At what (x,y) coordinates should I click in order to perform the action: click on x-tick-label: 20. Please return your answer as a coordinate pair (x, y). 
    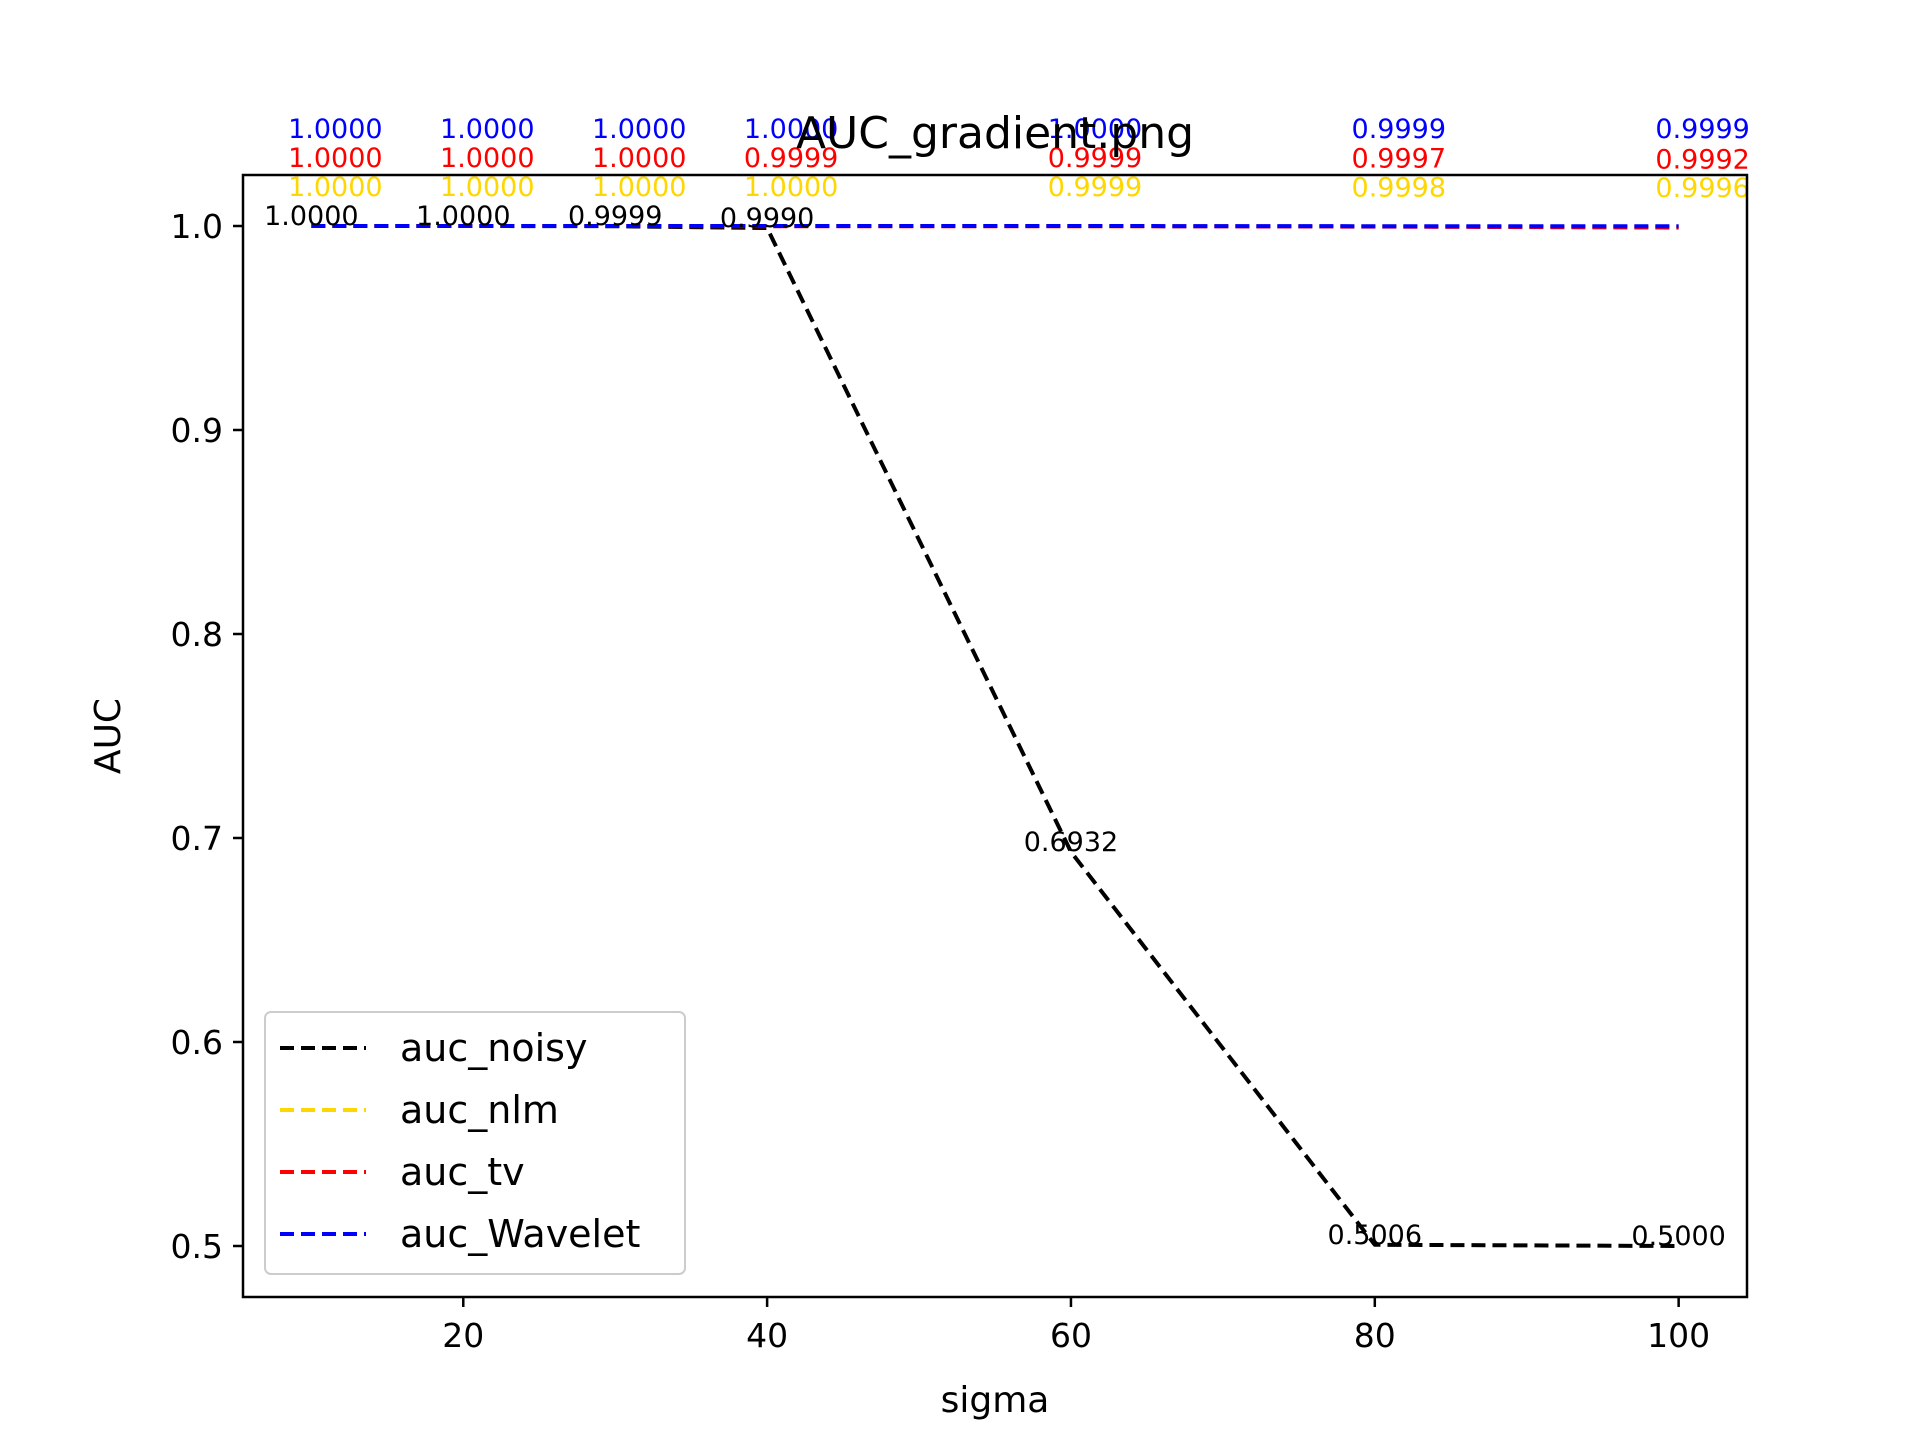
    Looking at the image, I should click on (463, 1335).